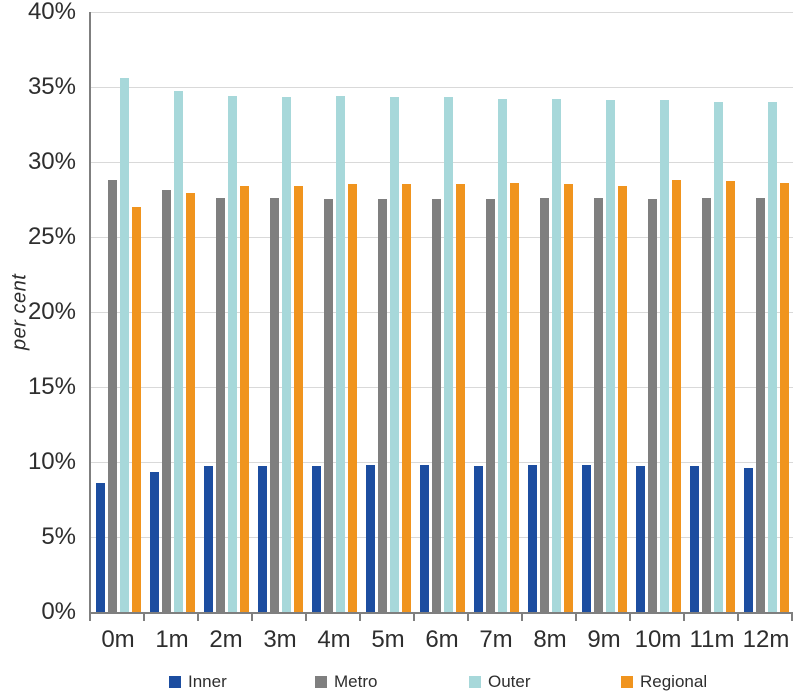 Image resolution: width=800 pixels, height=696 pixels. Describe the element at coordinates (172, 639) in the screenshot. I see `x-tick-label: 1m` at that location.